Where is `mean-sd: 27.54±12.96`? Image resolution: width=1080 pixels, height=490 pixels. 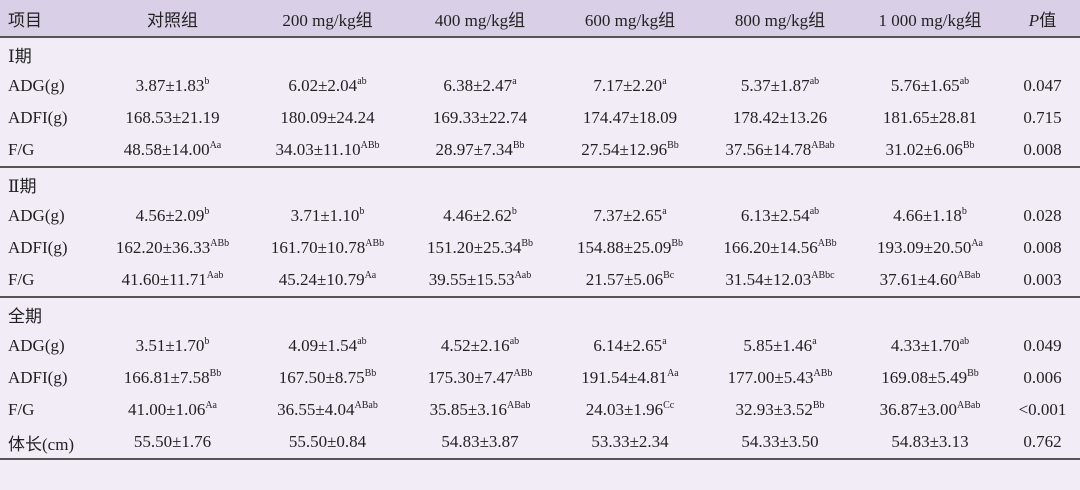
mean-sd: 27.54±12.96 is located at coordinates (624, 149).